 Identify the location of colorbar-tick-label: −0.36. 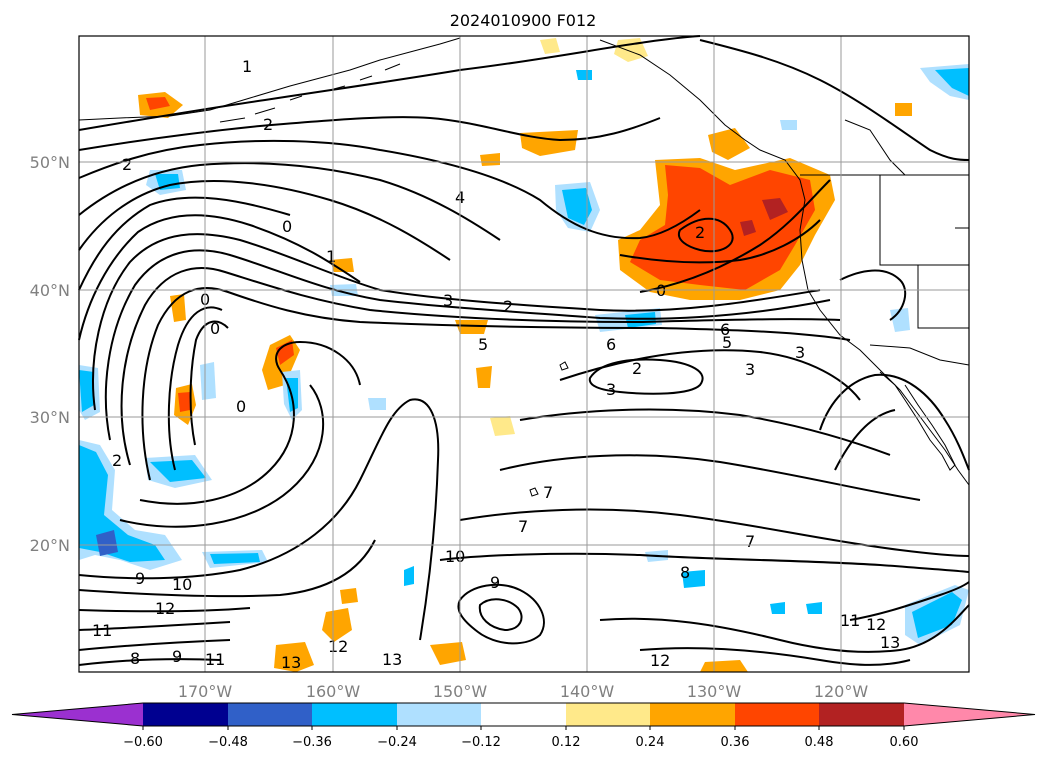
(312, 742).